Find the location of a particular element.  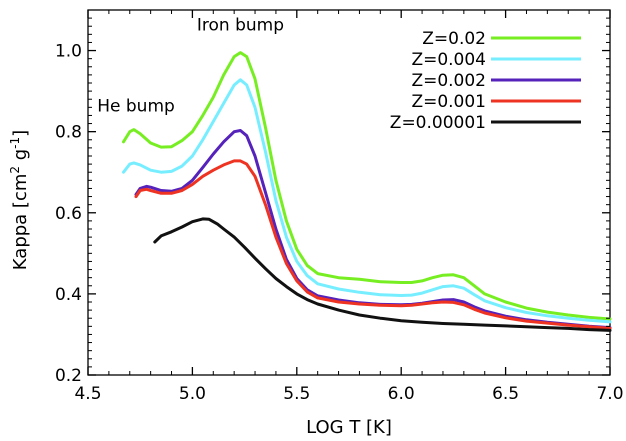

x-tick-label: 6.5 is located at coordinates (505, 394).